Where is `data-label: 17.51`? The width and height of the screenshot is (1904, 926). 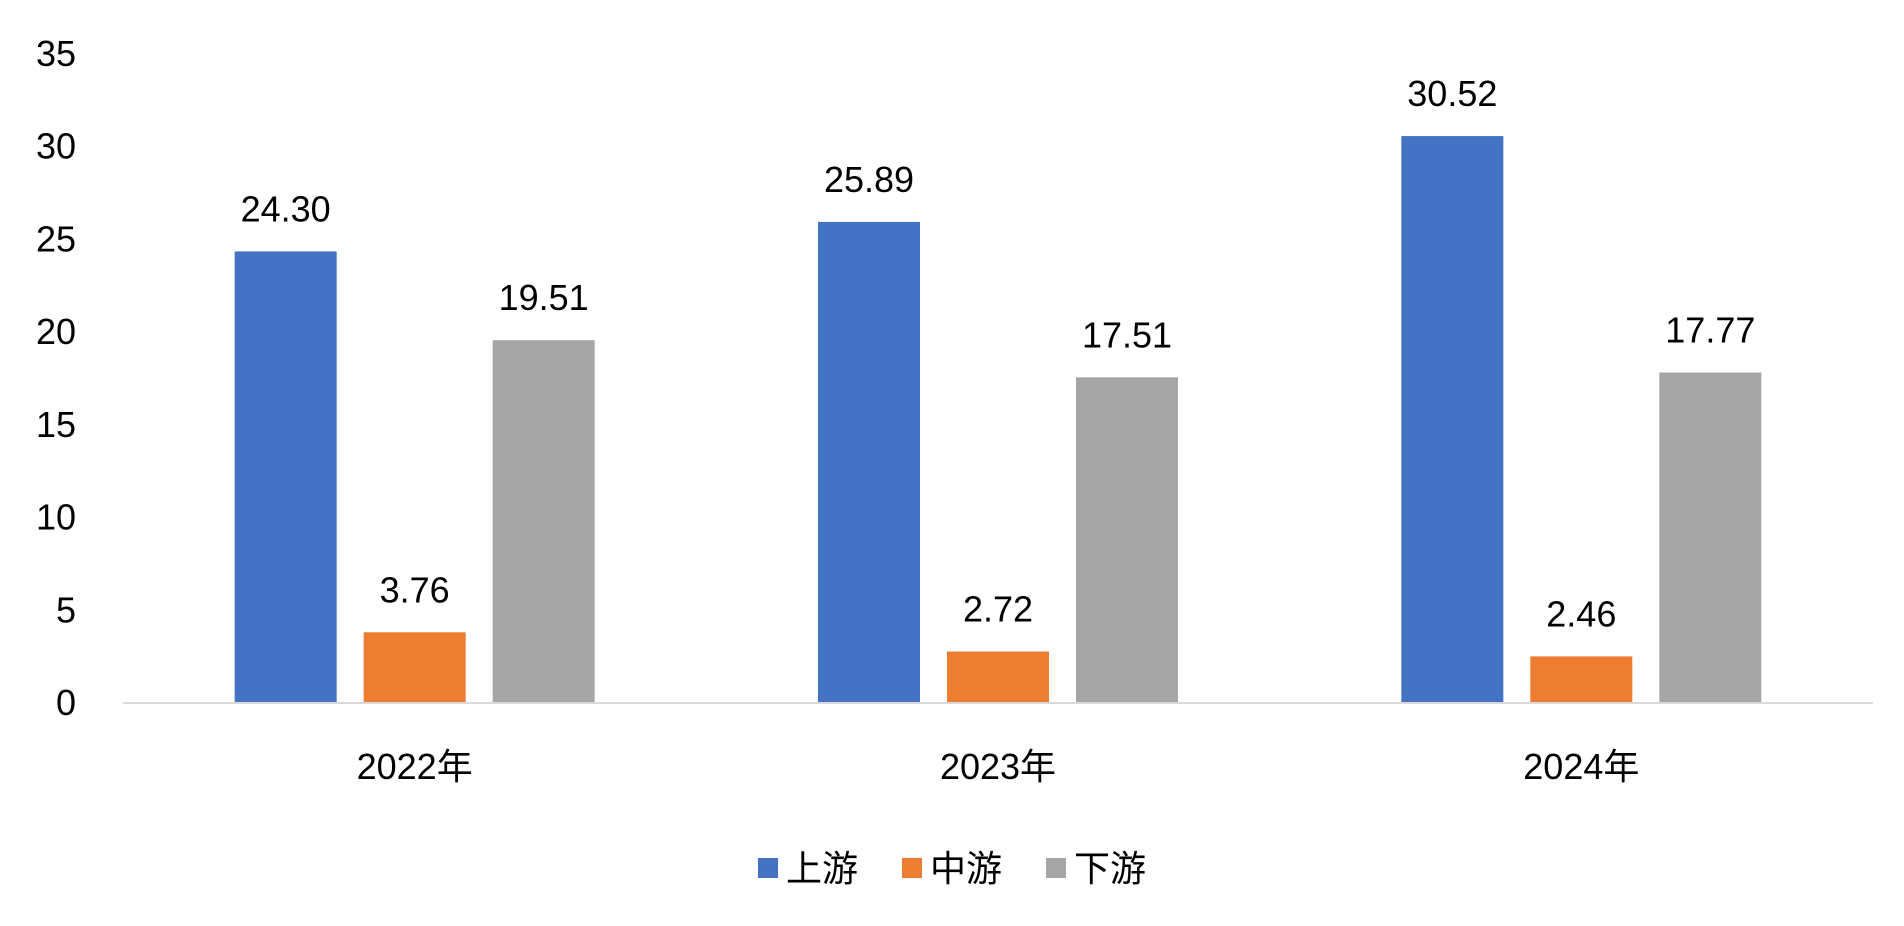
data-label: 17.51 is located at coordinates (1127, 334).